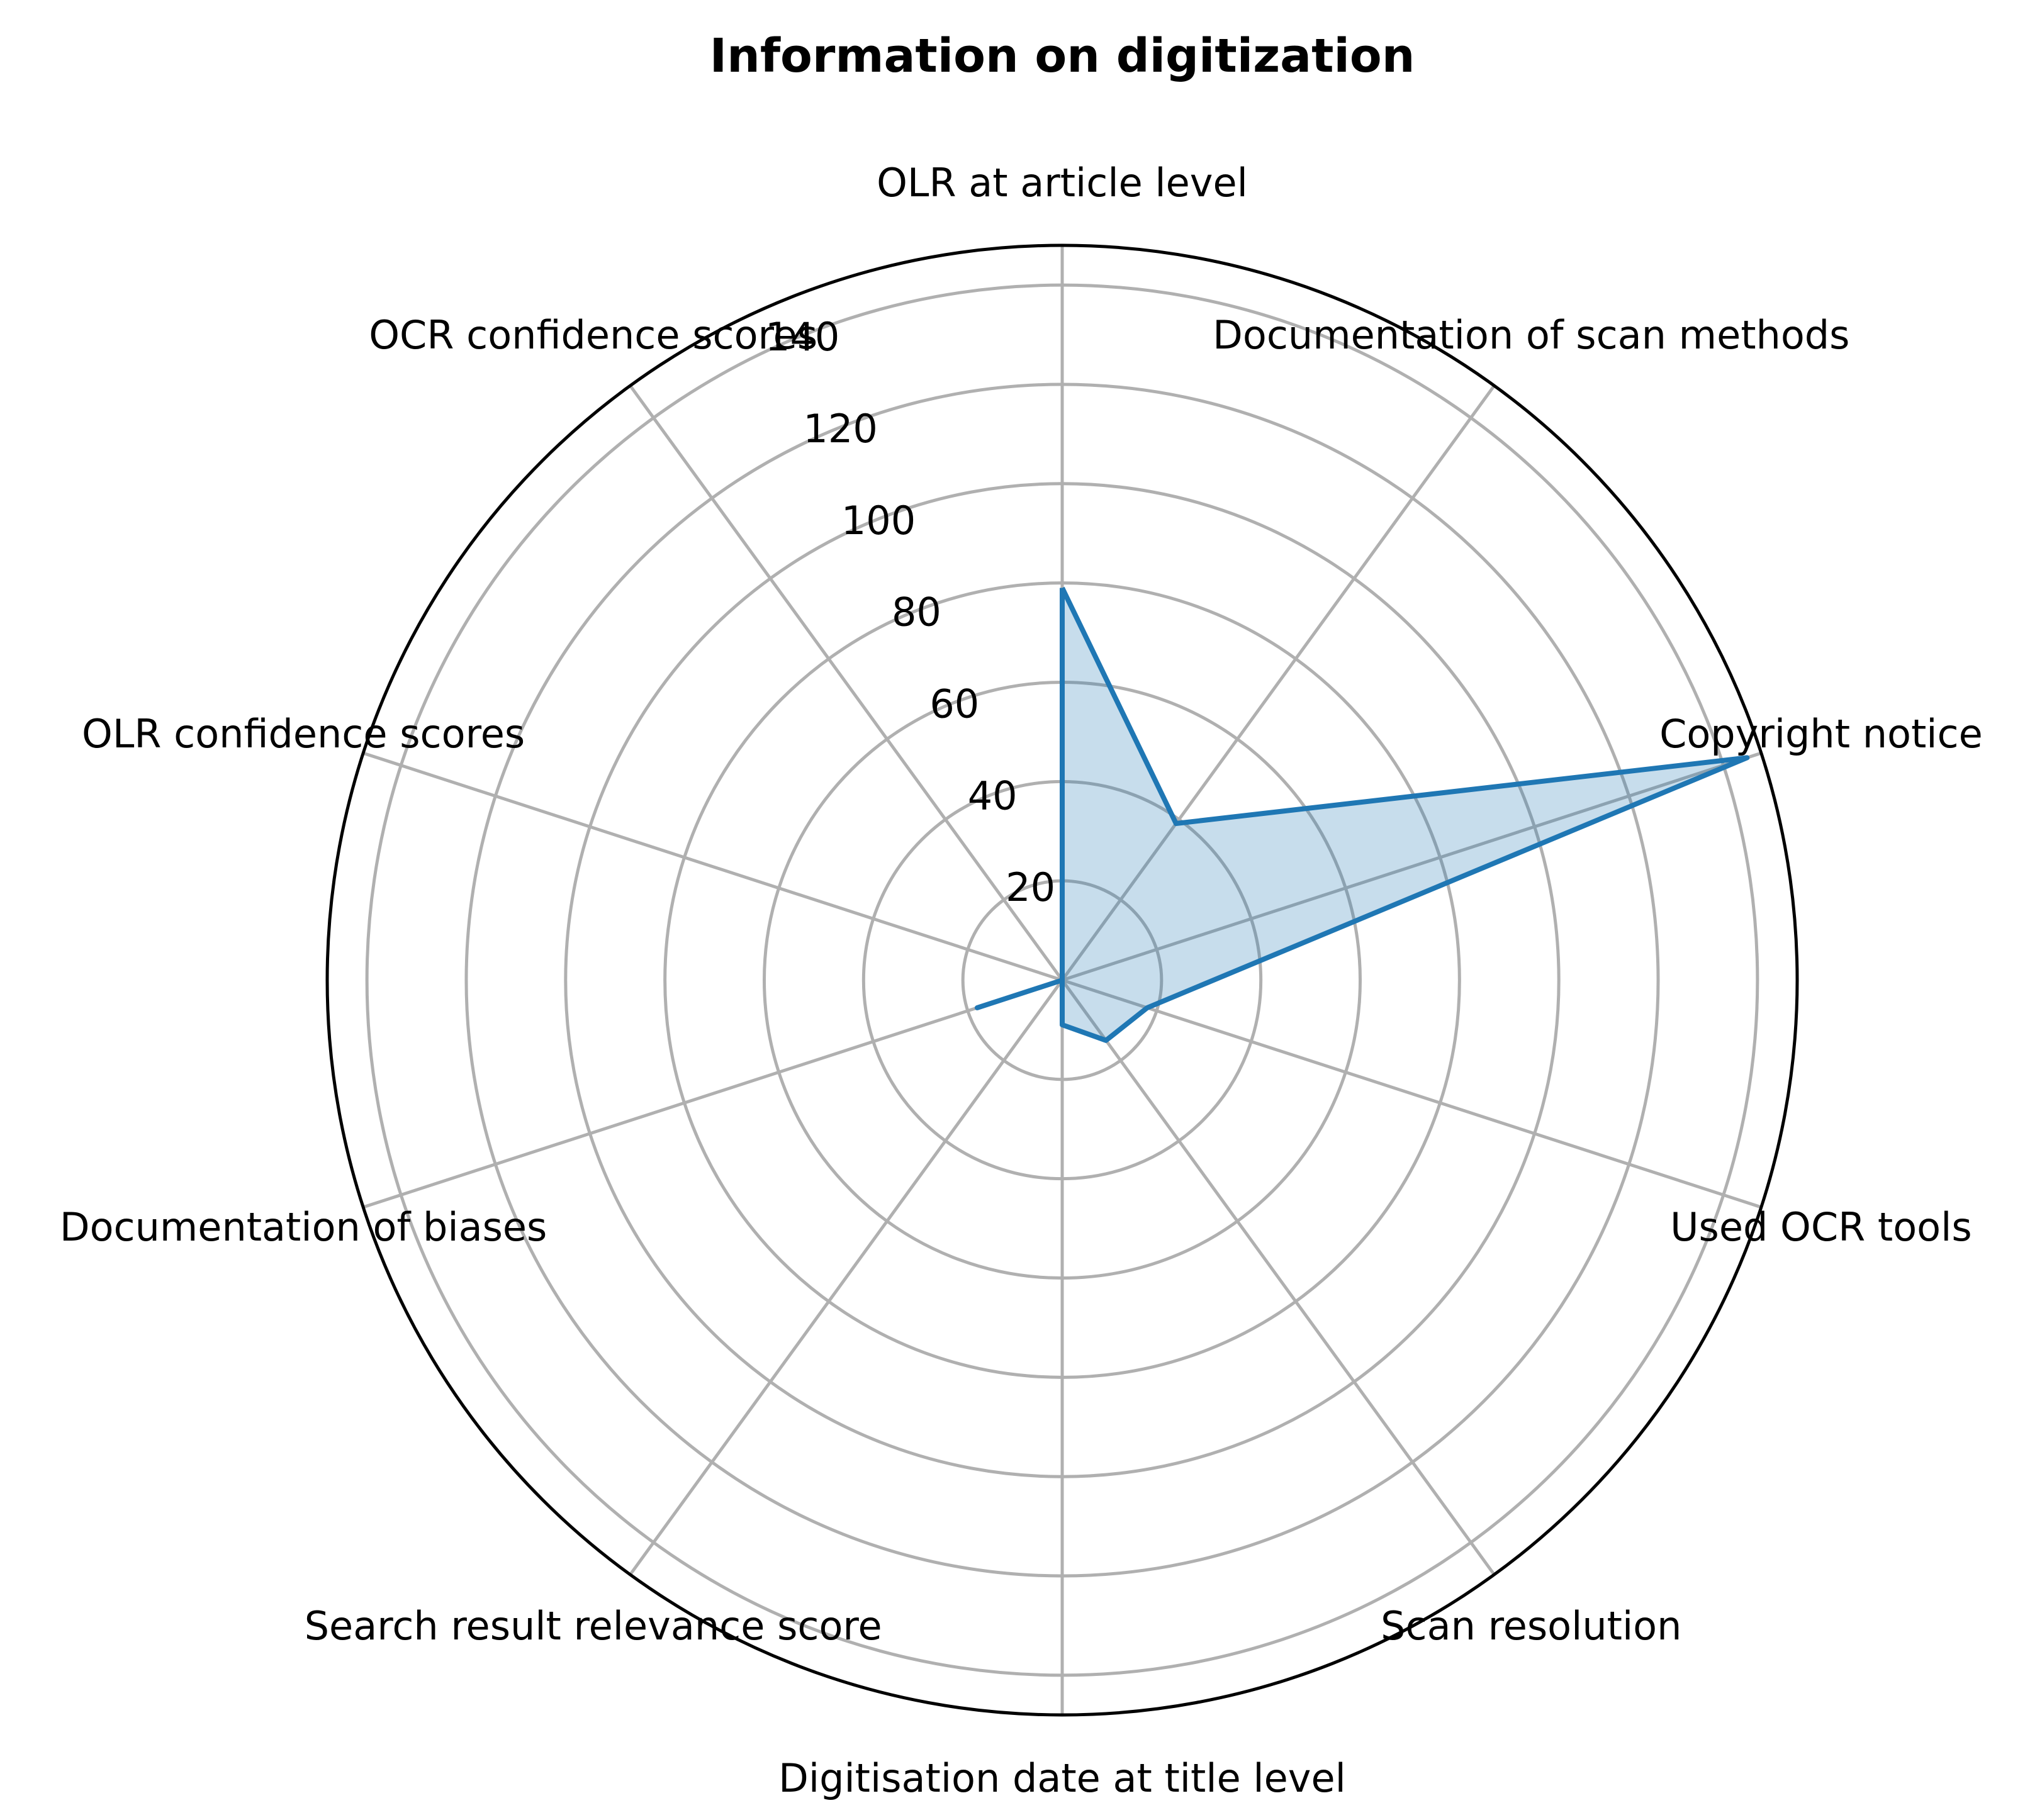 The width and height of the screenshot is (2025, 1820). What do you see at coordinates (916, 612) in the screenshot?
I see `tick-label-80: 80` at bounding box center [916, 612].